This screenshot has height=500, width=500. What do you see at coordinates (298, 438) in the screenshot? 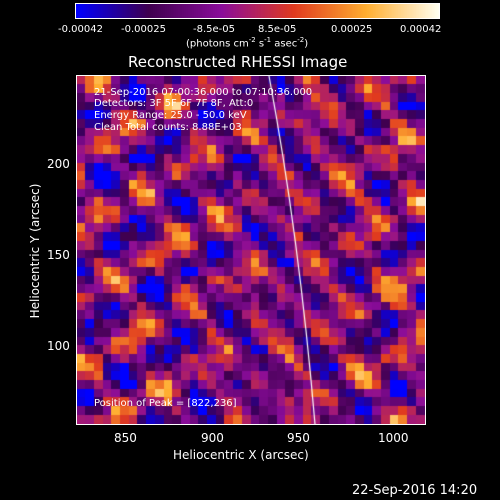
I see `x-tick-950: 950` at bounding box center [298, 438].